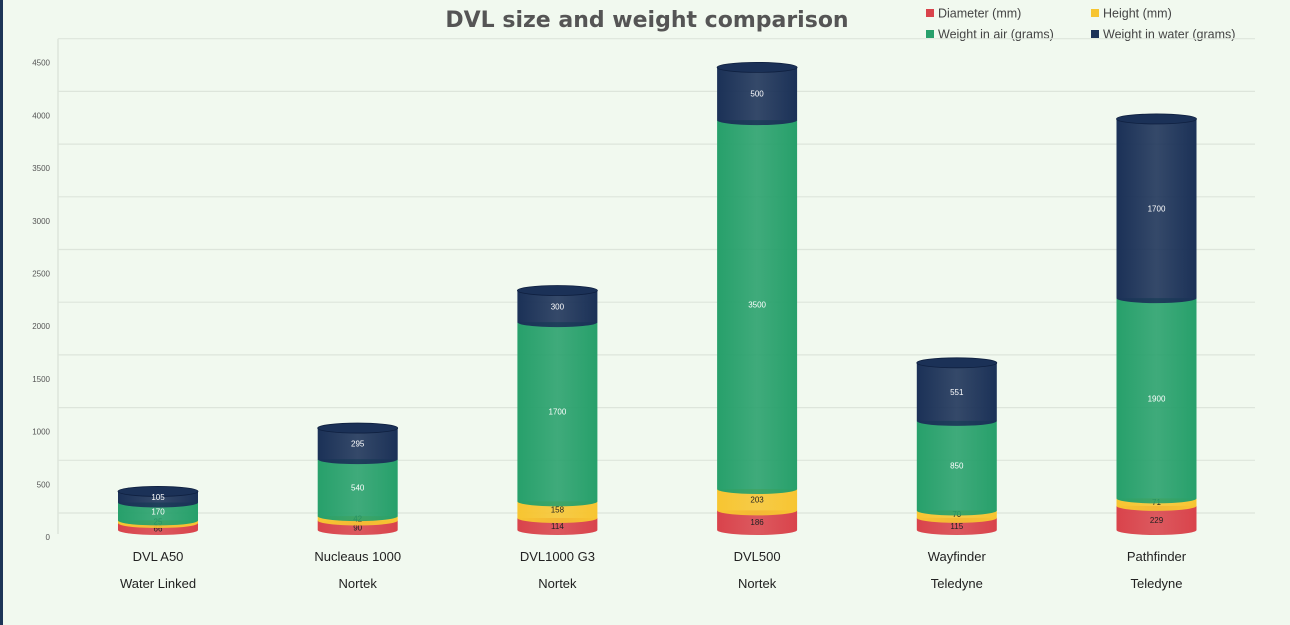 The height and width of the screenshot is (625, 1290). I want to click on data-label: 66, so click(158, 529).